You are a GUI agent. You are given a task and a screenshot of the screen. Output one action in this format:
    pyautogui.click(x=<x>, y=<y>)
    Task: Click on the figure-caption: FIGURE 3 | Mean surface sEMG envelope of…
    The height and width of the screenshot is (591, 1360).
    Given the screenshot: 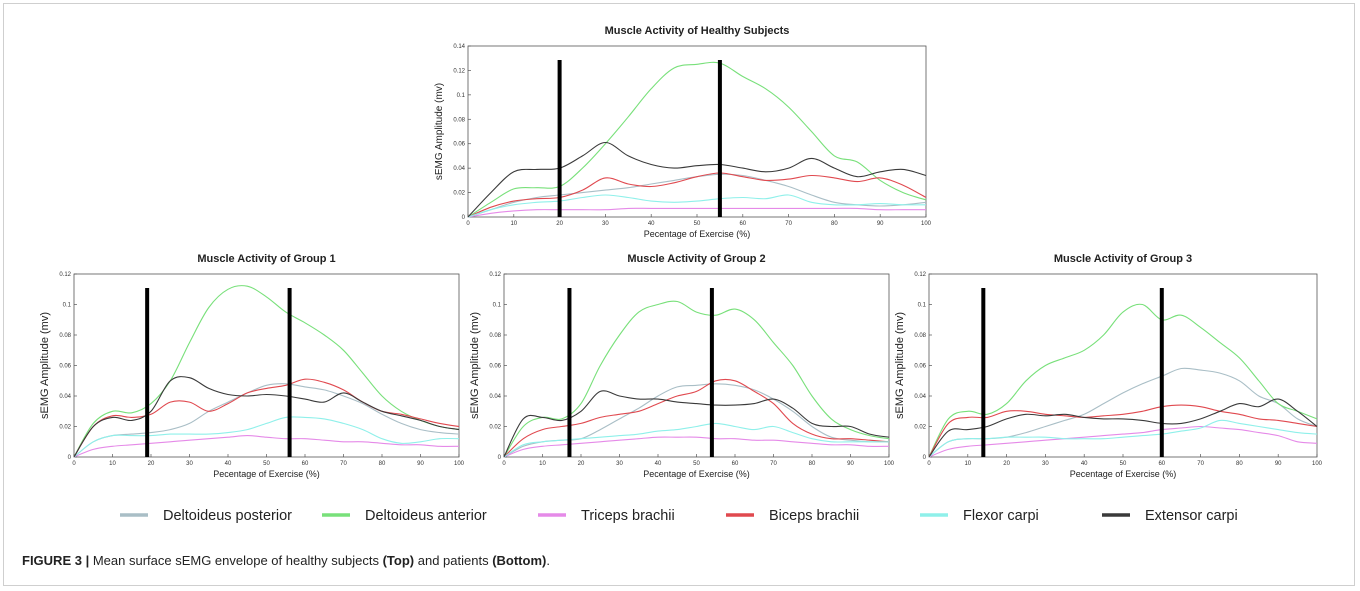 What is the action you would take?
    pyautogui.click(x=286, y=560)
    